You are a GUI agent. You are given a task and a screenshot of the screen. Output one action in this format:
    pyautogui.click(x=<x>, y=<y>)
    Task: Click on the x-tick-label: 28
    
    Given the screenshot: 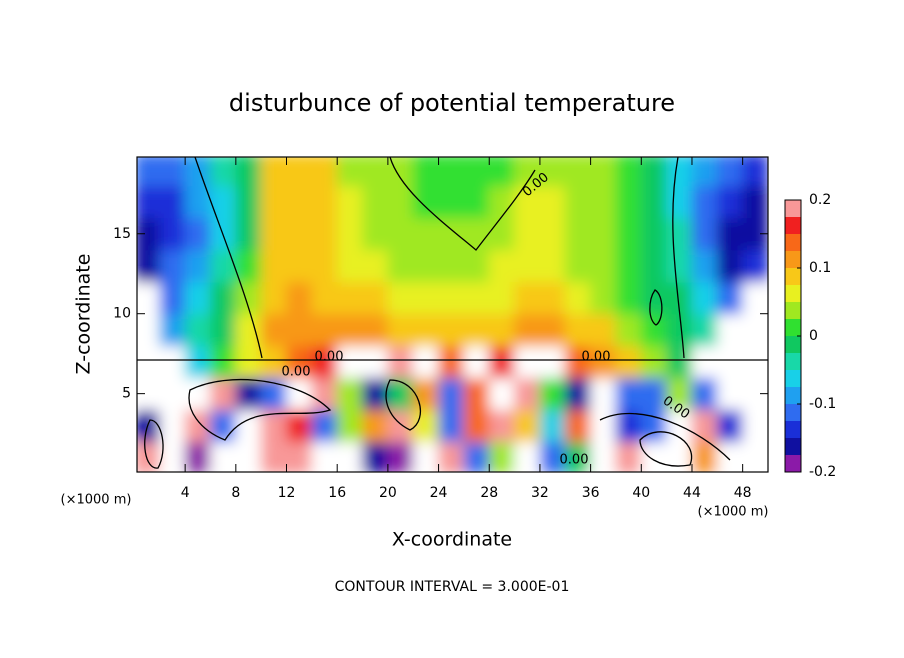 What is the action you would take?
    pyautogui.click(x=489, y=493)
    